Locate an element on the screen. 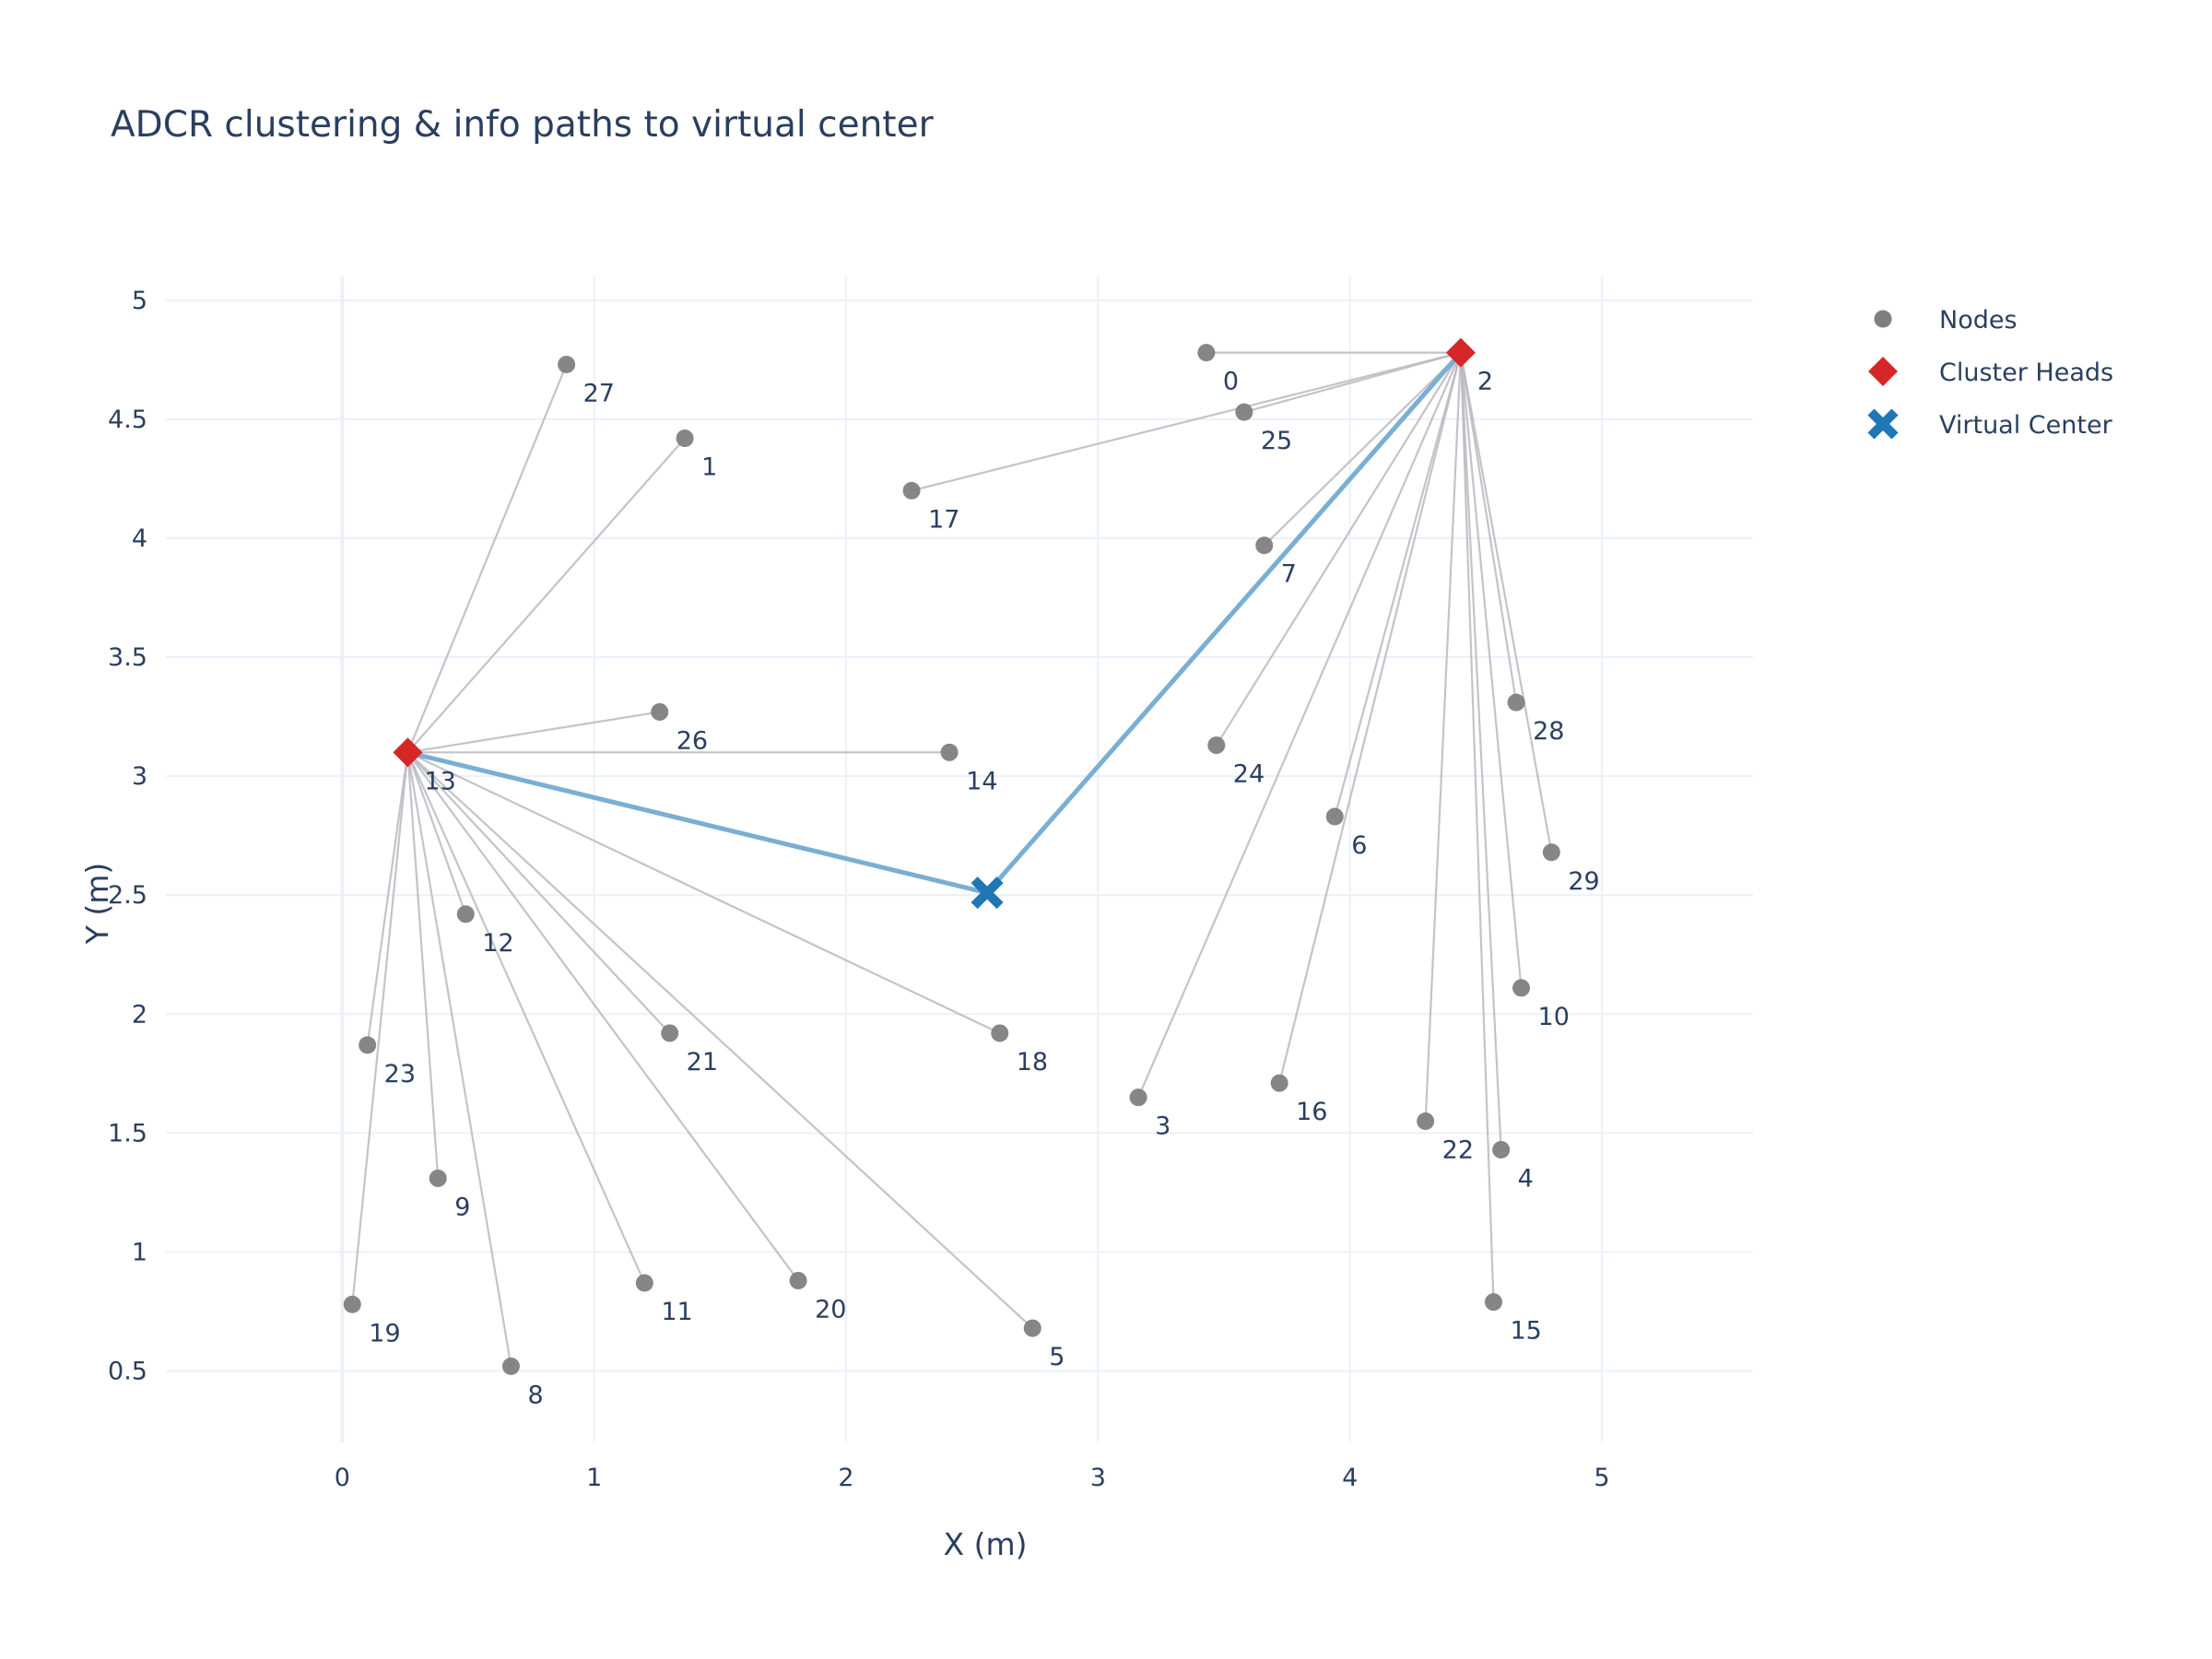 This screenshot has width=2212, height=1659. virtual-center-marker is located at coordinates (987, 893).